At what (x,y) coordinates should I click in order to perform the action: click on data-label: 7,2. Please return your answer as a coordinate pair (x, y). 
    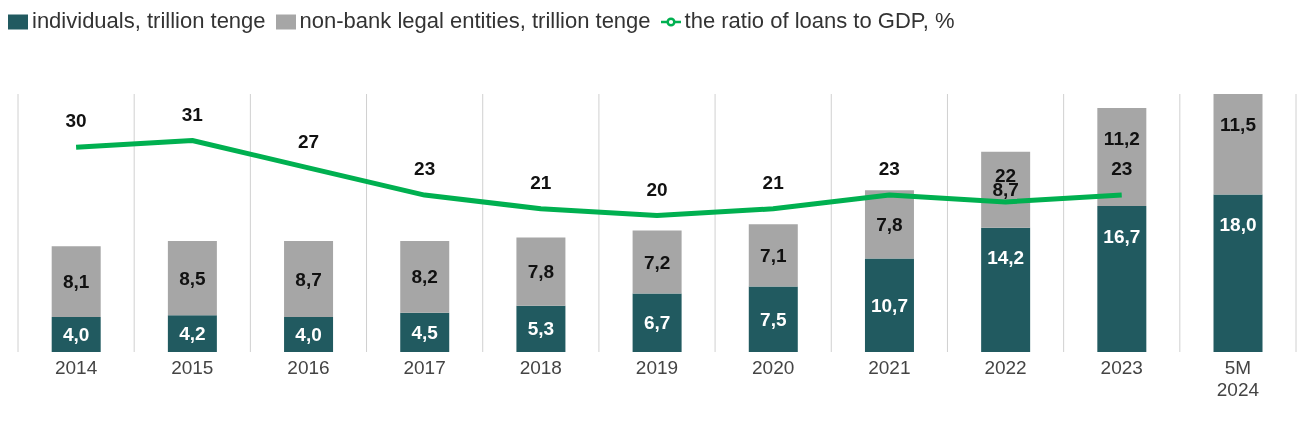
    Looking at the image, I should click on (657, 262).